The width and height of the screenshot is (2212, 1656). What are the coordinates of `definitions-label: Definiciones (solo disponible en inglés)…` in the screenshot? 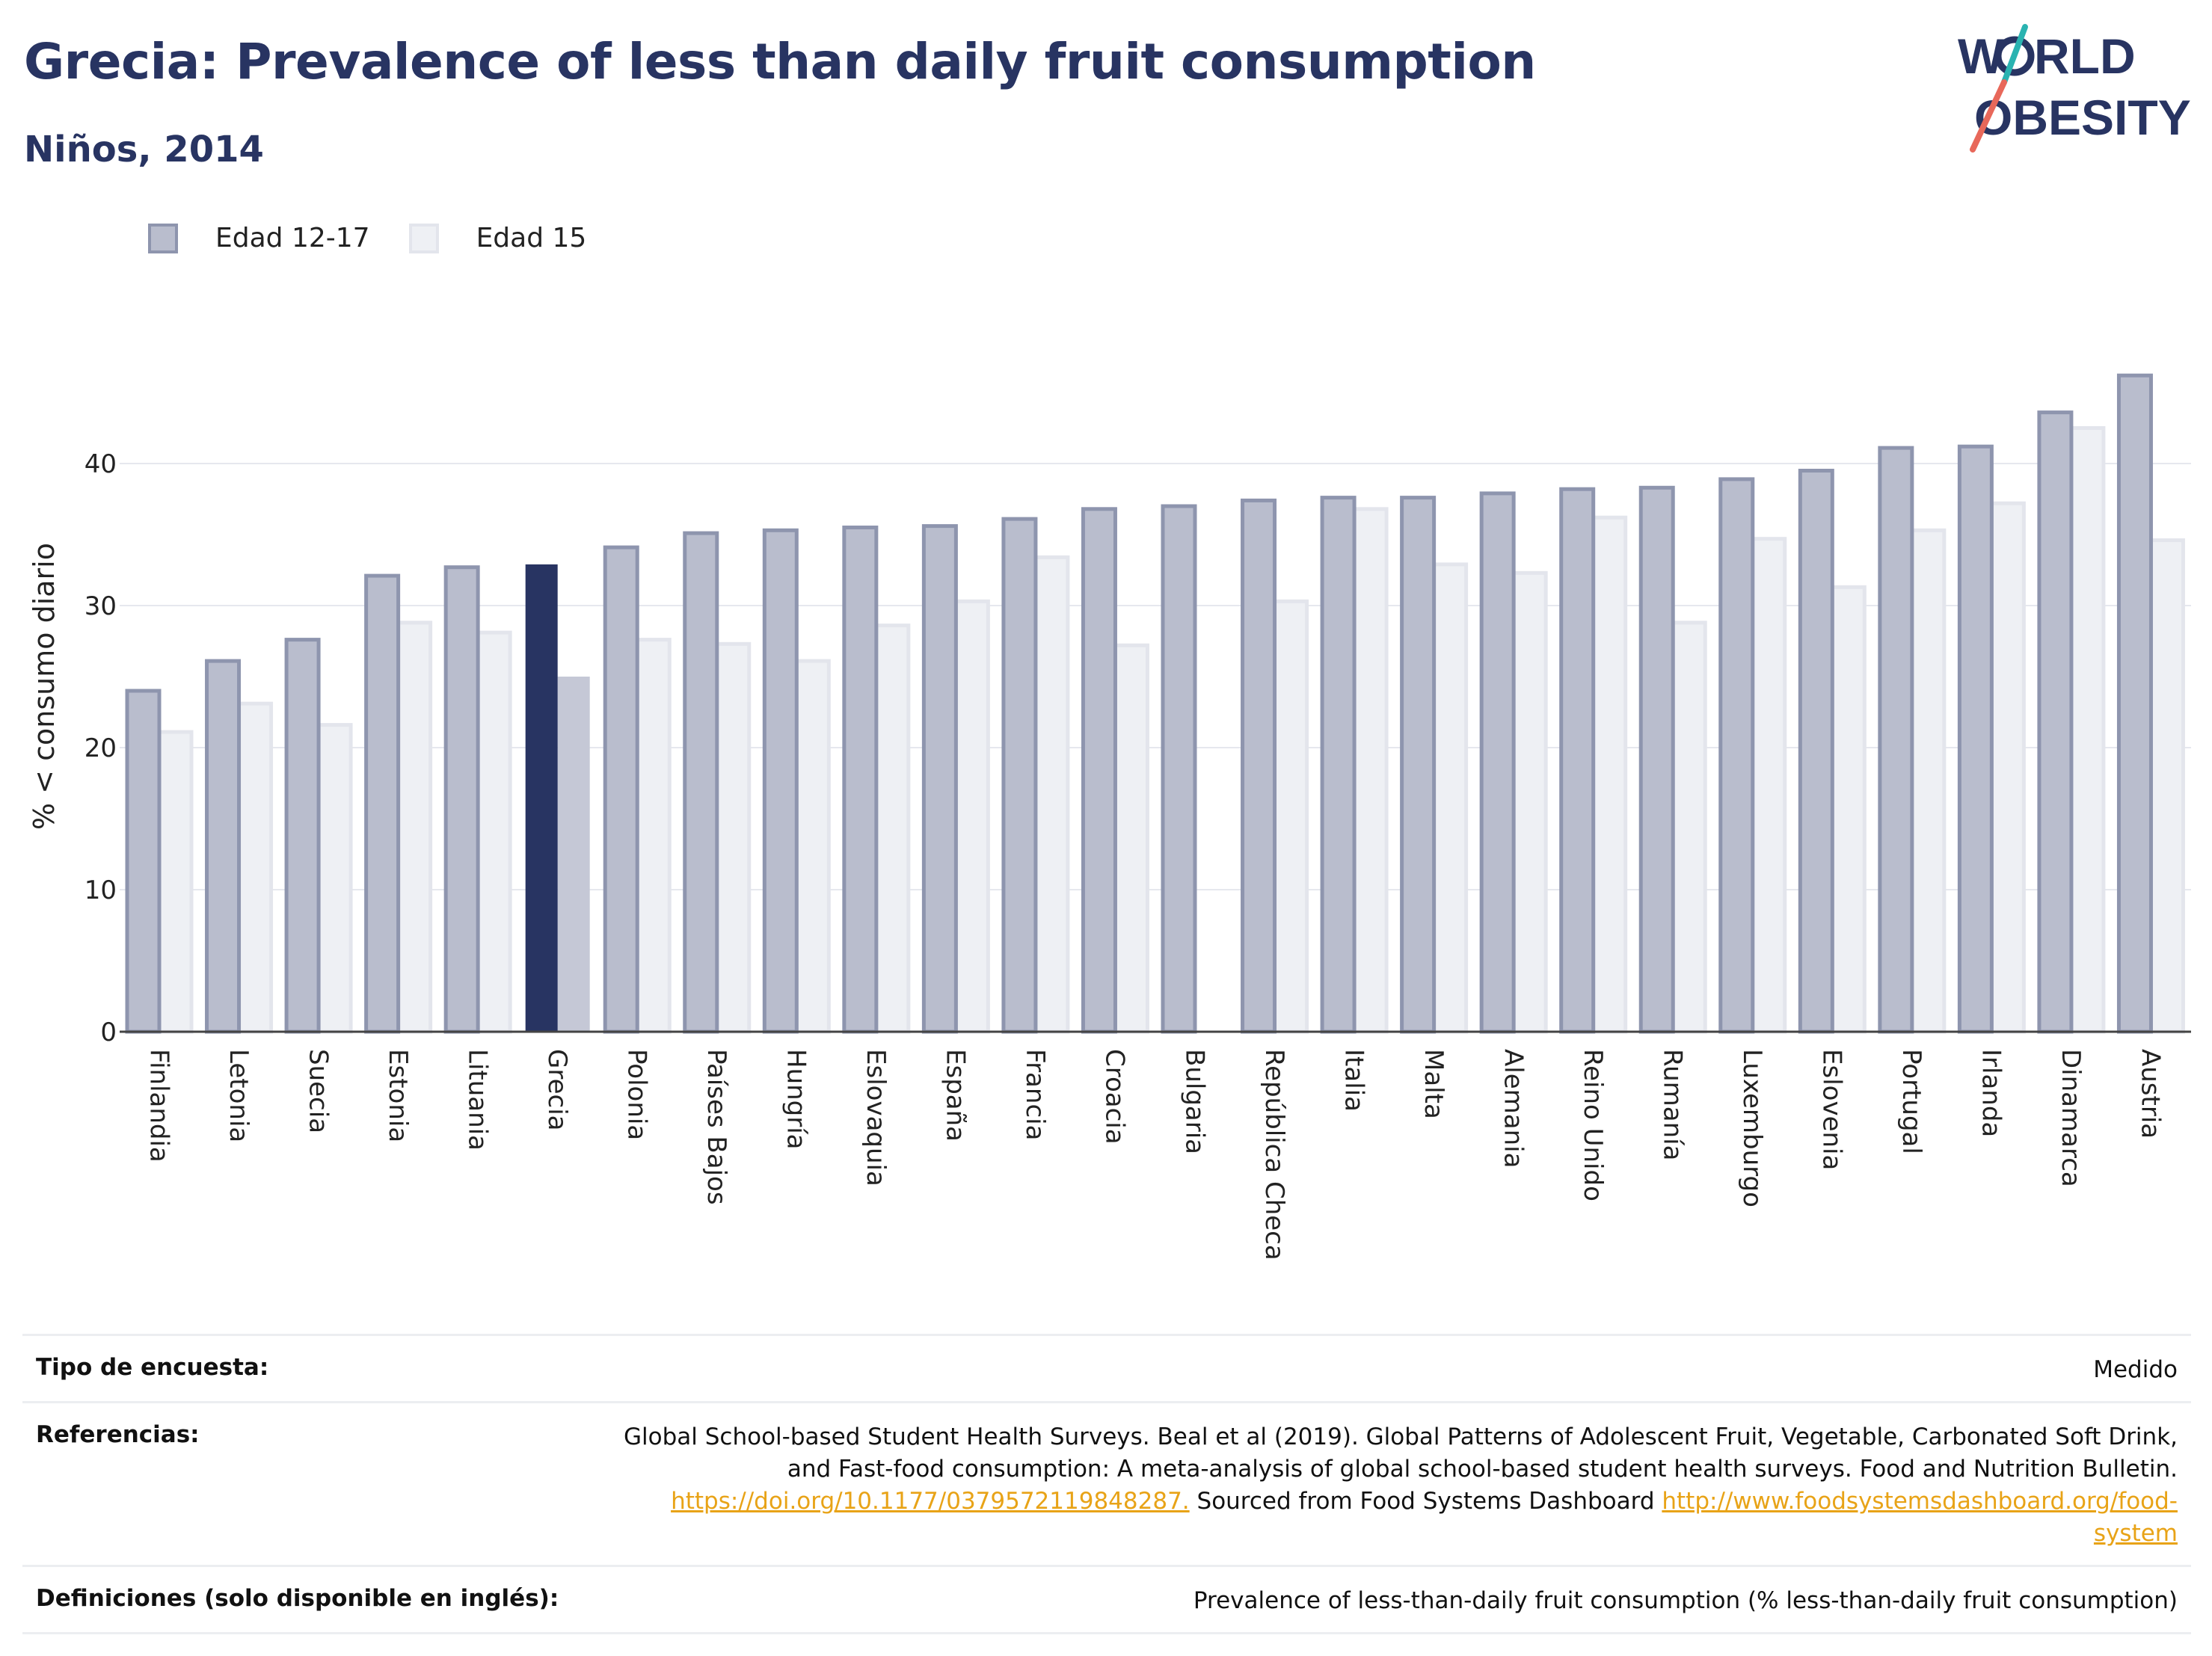 It's located at (297, 1598).